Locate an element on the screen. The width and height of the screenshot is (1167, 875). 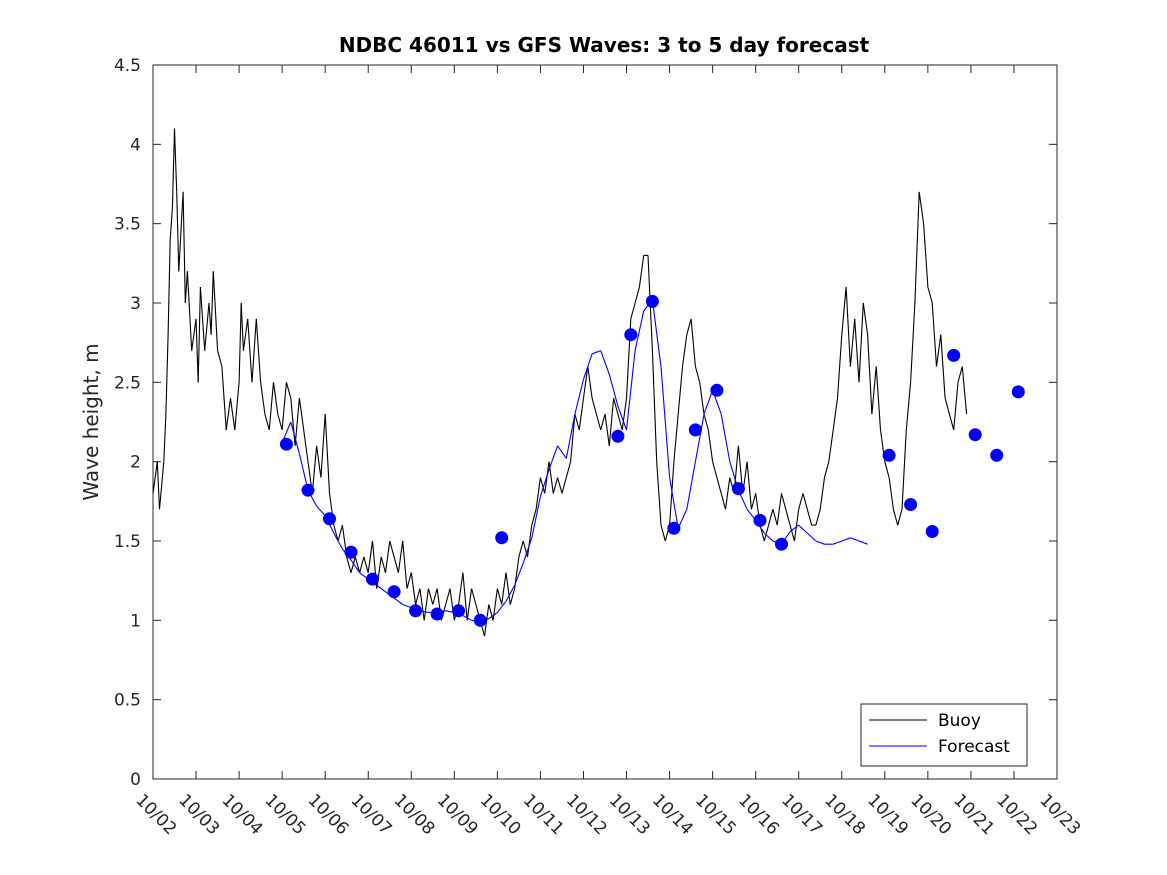
legend-label-buoy: Buoy is located at coordinates (959, 721).